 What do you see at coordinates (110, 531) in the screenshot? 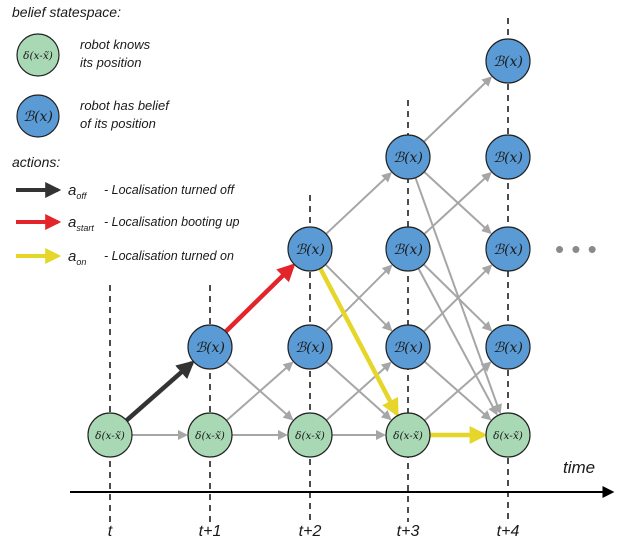
I see `time-tick-0: t` at bounding box center [110, 531].